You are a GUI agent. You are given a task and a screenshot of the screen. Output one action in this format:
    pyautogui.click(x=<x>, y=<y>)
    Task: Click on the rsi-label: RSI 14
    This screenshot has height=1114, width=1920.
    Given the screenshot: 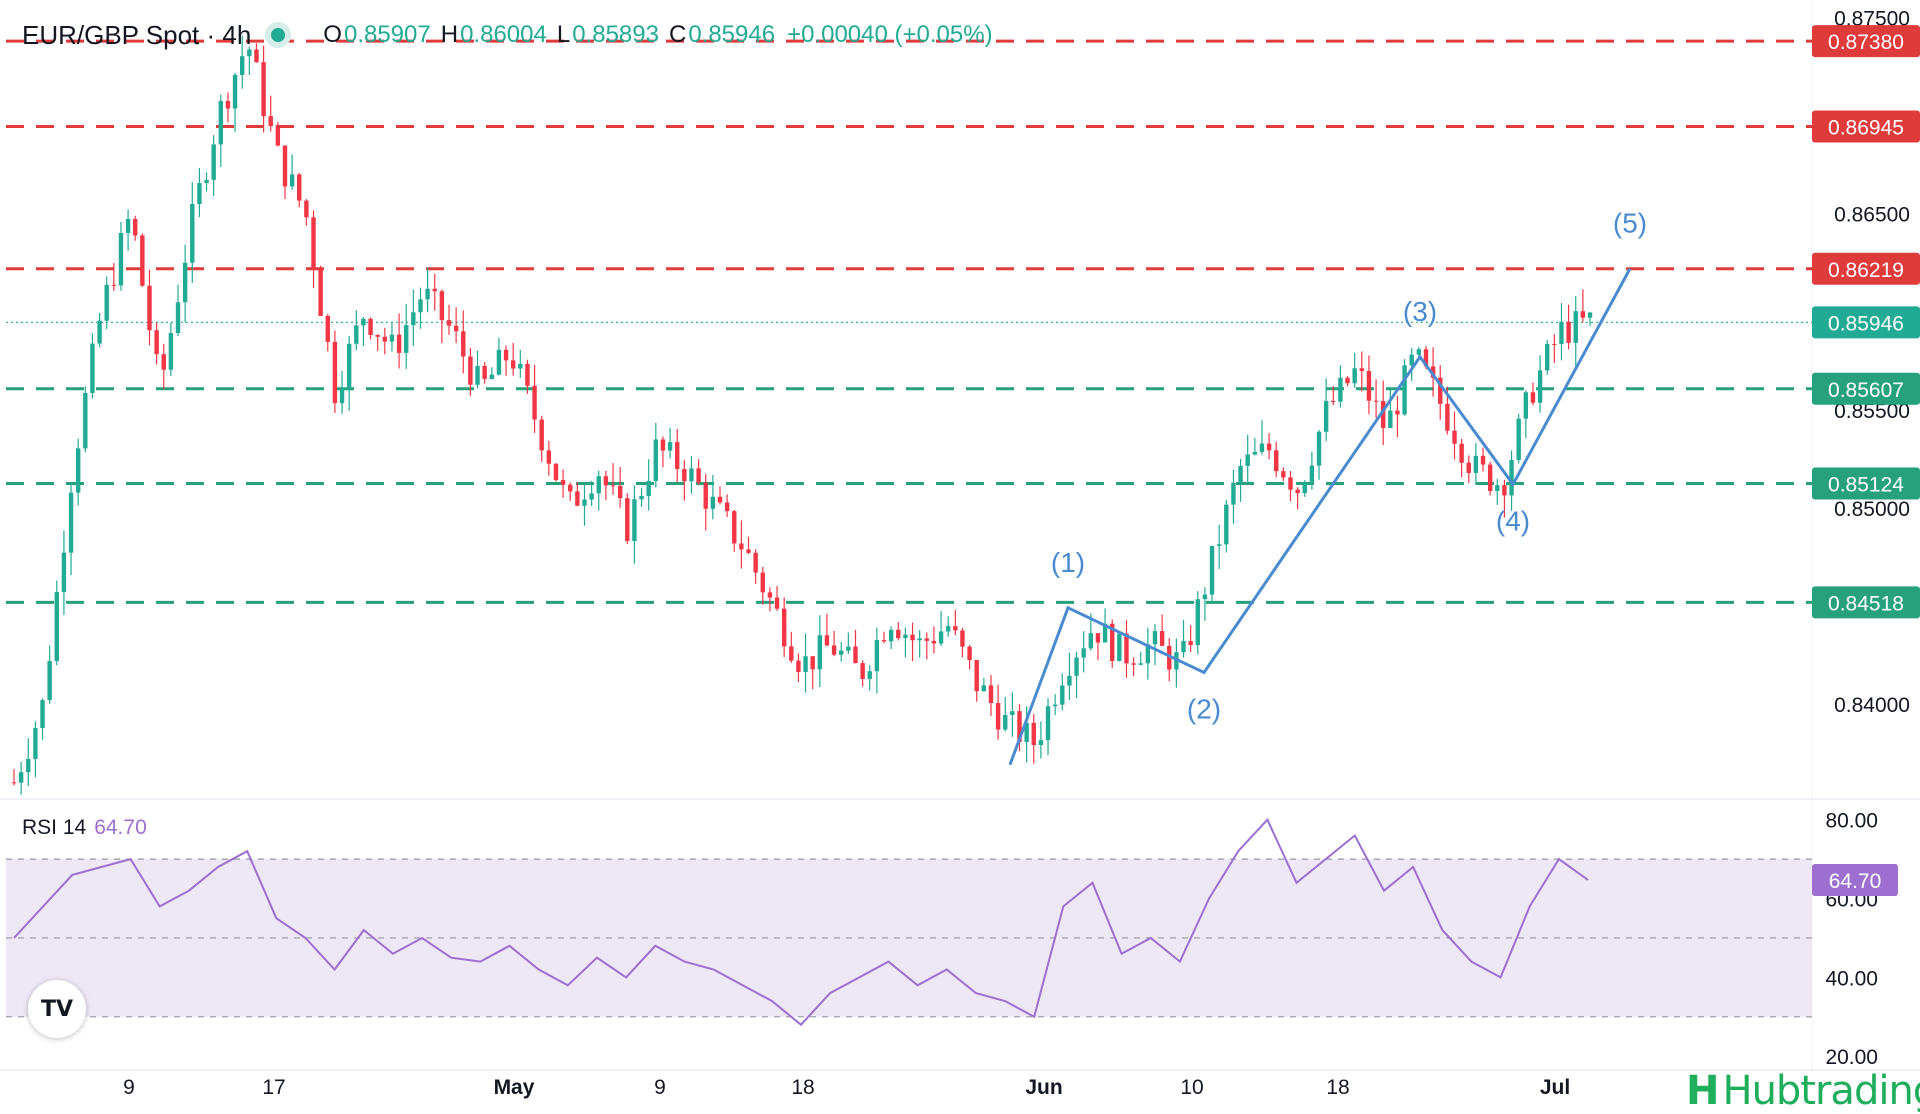 What is the action you would take?
    pyautogui.click(x=54, y=827)
    